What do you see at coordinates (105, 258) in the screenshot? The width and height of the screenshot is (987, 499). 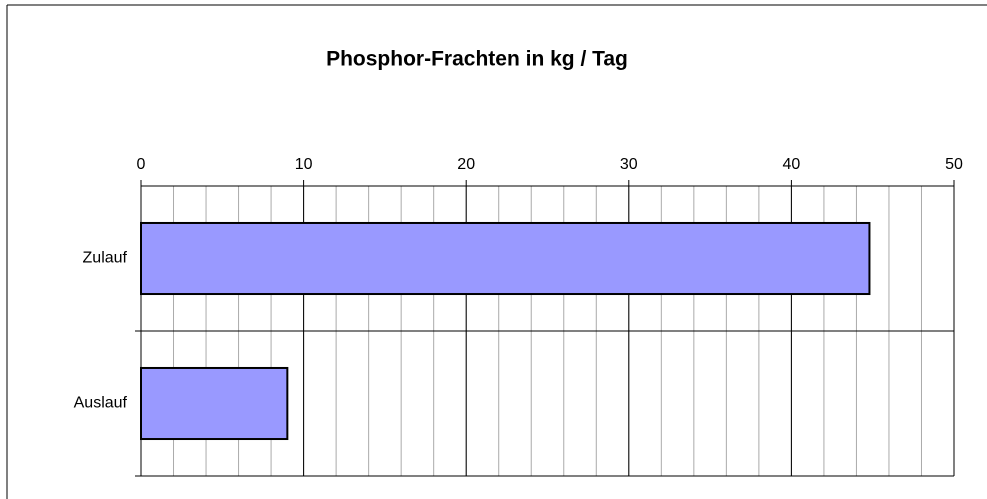 I see `y-tick-label: Zulauf` at bounding box center [105, 258].